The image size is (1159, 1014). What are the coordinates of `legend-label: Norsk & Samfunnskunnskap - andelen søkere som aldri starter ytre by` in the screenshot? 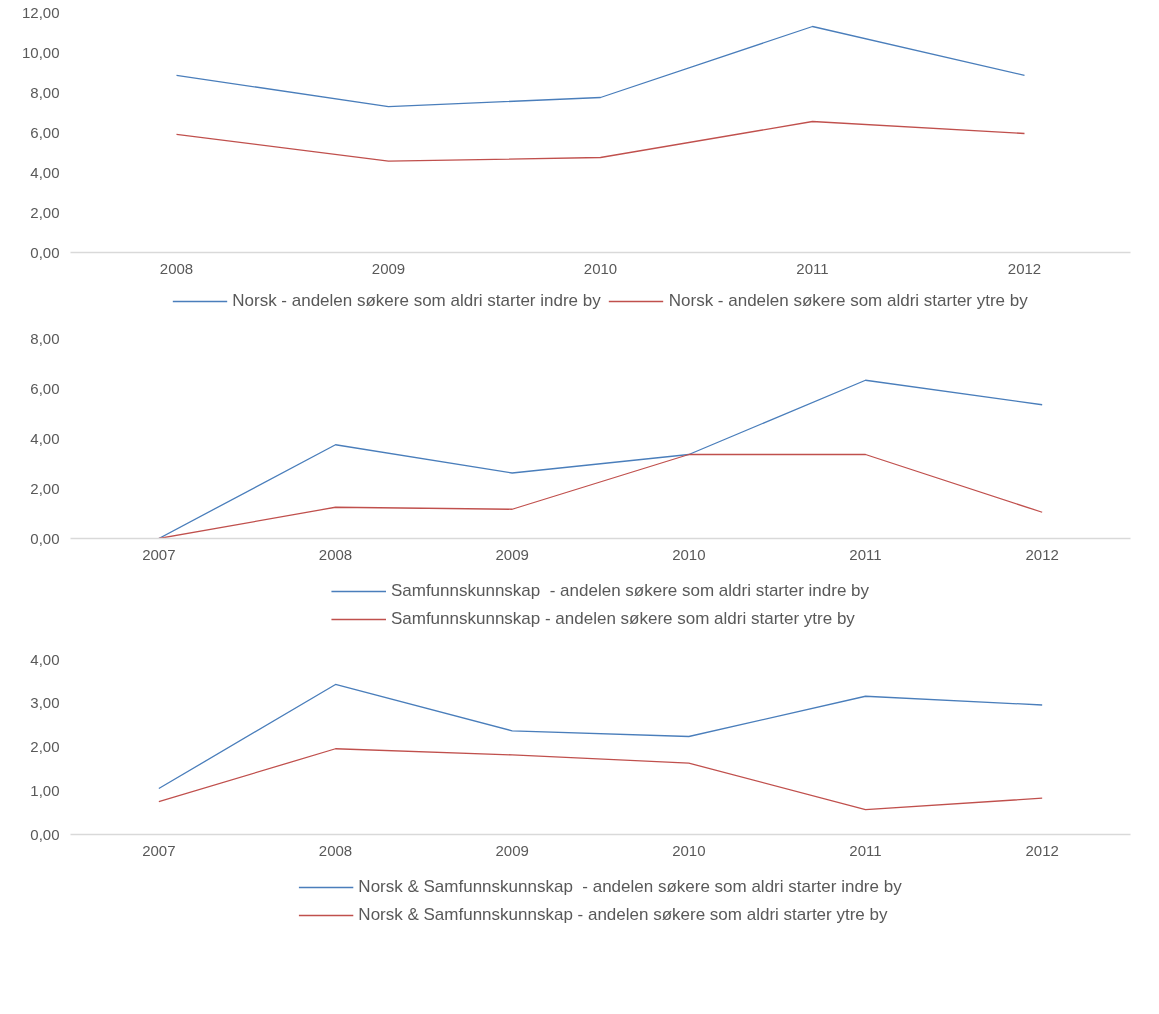 It's located at (623, 914).